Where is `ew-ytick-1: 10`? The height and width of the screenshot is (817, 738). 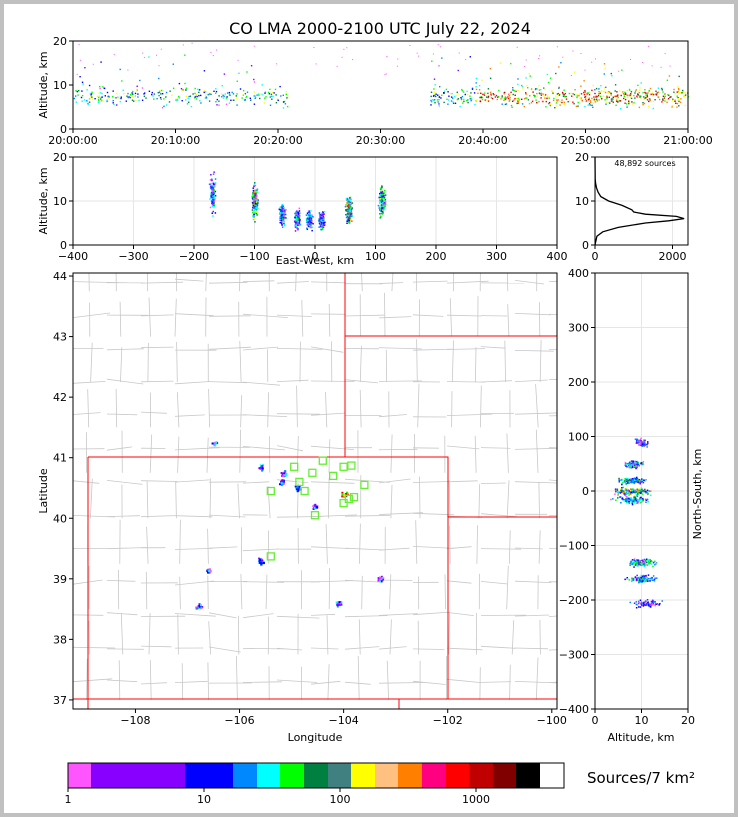 ew-ytick-1: 10 is located at coordinates (60, 201).